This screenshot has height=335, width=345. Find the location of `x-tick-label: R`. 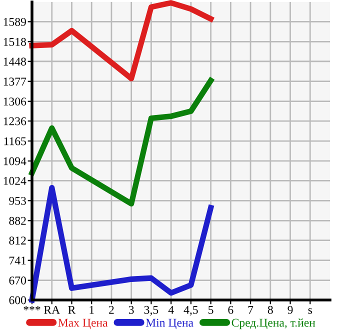

x-tick-label: R is located at coordinates (72, 310).